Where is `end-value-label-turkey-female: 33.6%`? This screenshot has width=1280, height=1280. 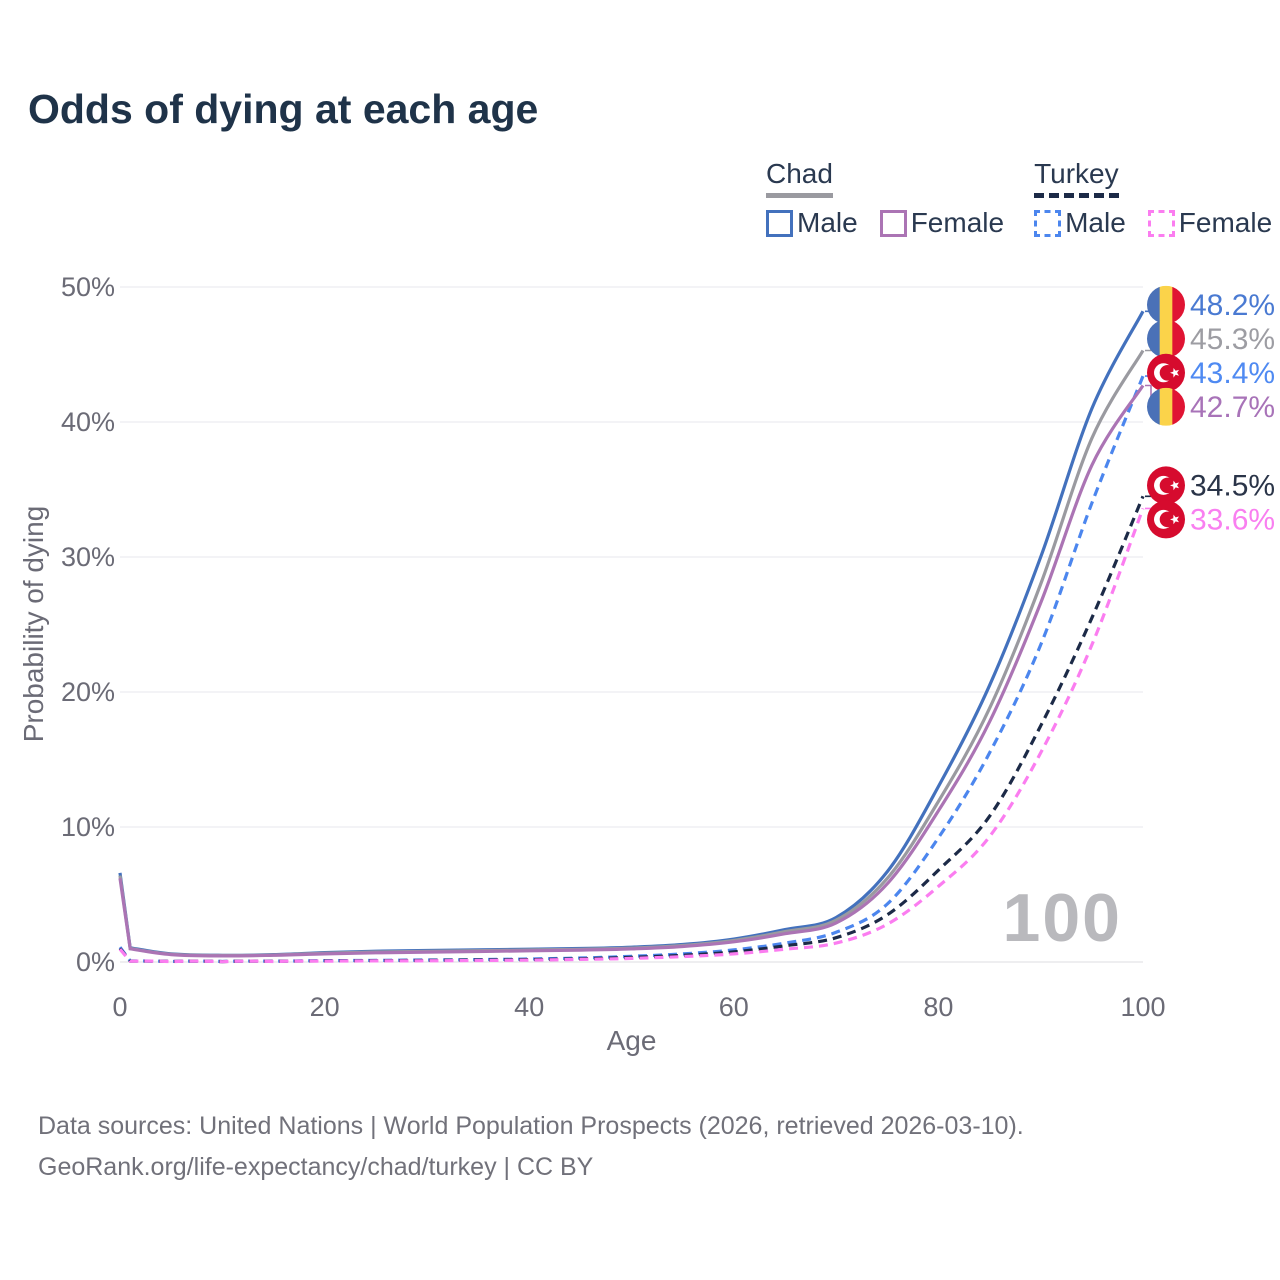 end-value-label-turkey-female: 33.6% is located at coordinates (1232, 519).